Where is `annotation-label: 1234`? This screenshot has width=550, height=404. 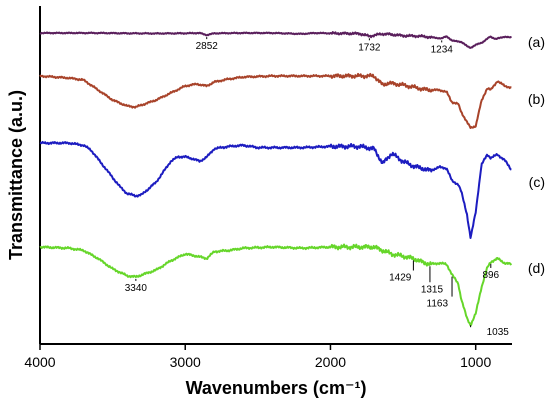 annotation-label: 1234 is located at coordinates (442, 49).